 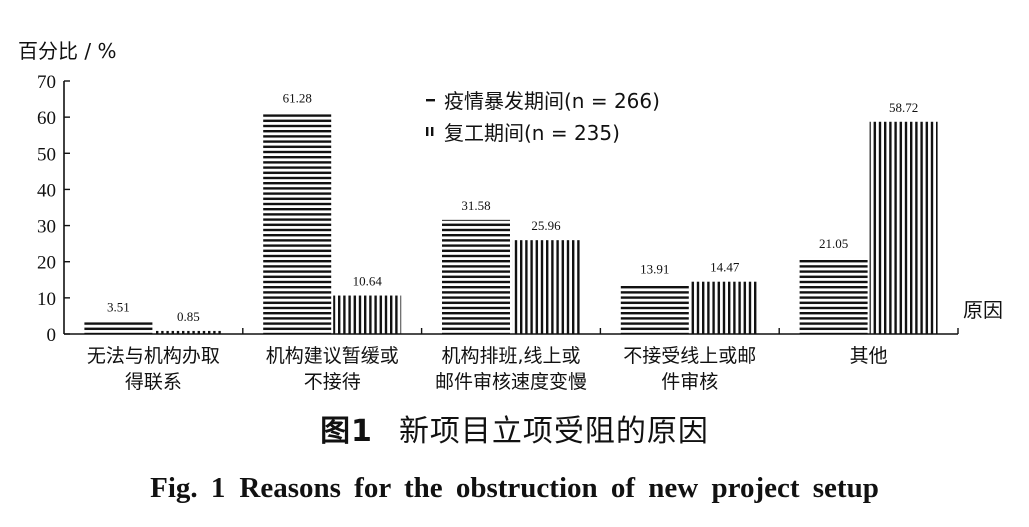 What do you see at coordinates (553, 431) in the screenshot?
I see `figure-title-cn: 新项目立项受阻的原因` at bounding box center [553, 431].